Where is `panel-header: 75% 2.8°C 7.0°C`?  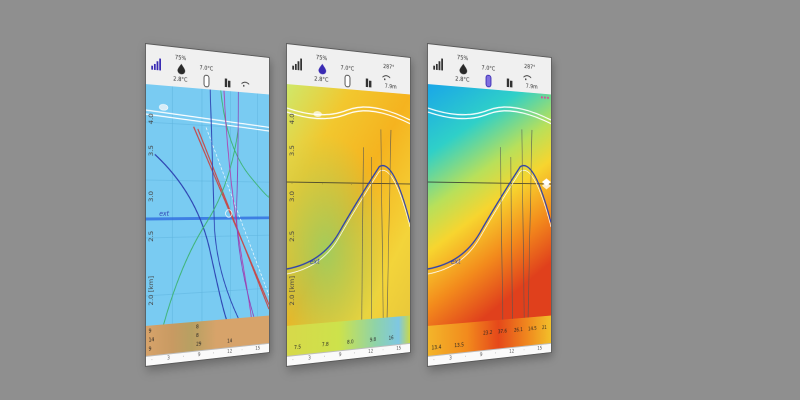 panel-header: 75% 2.8°C 7.0°C is located at coordinates (207, 70).